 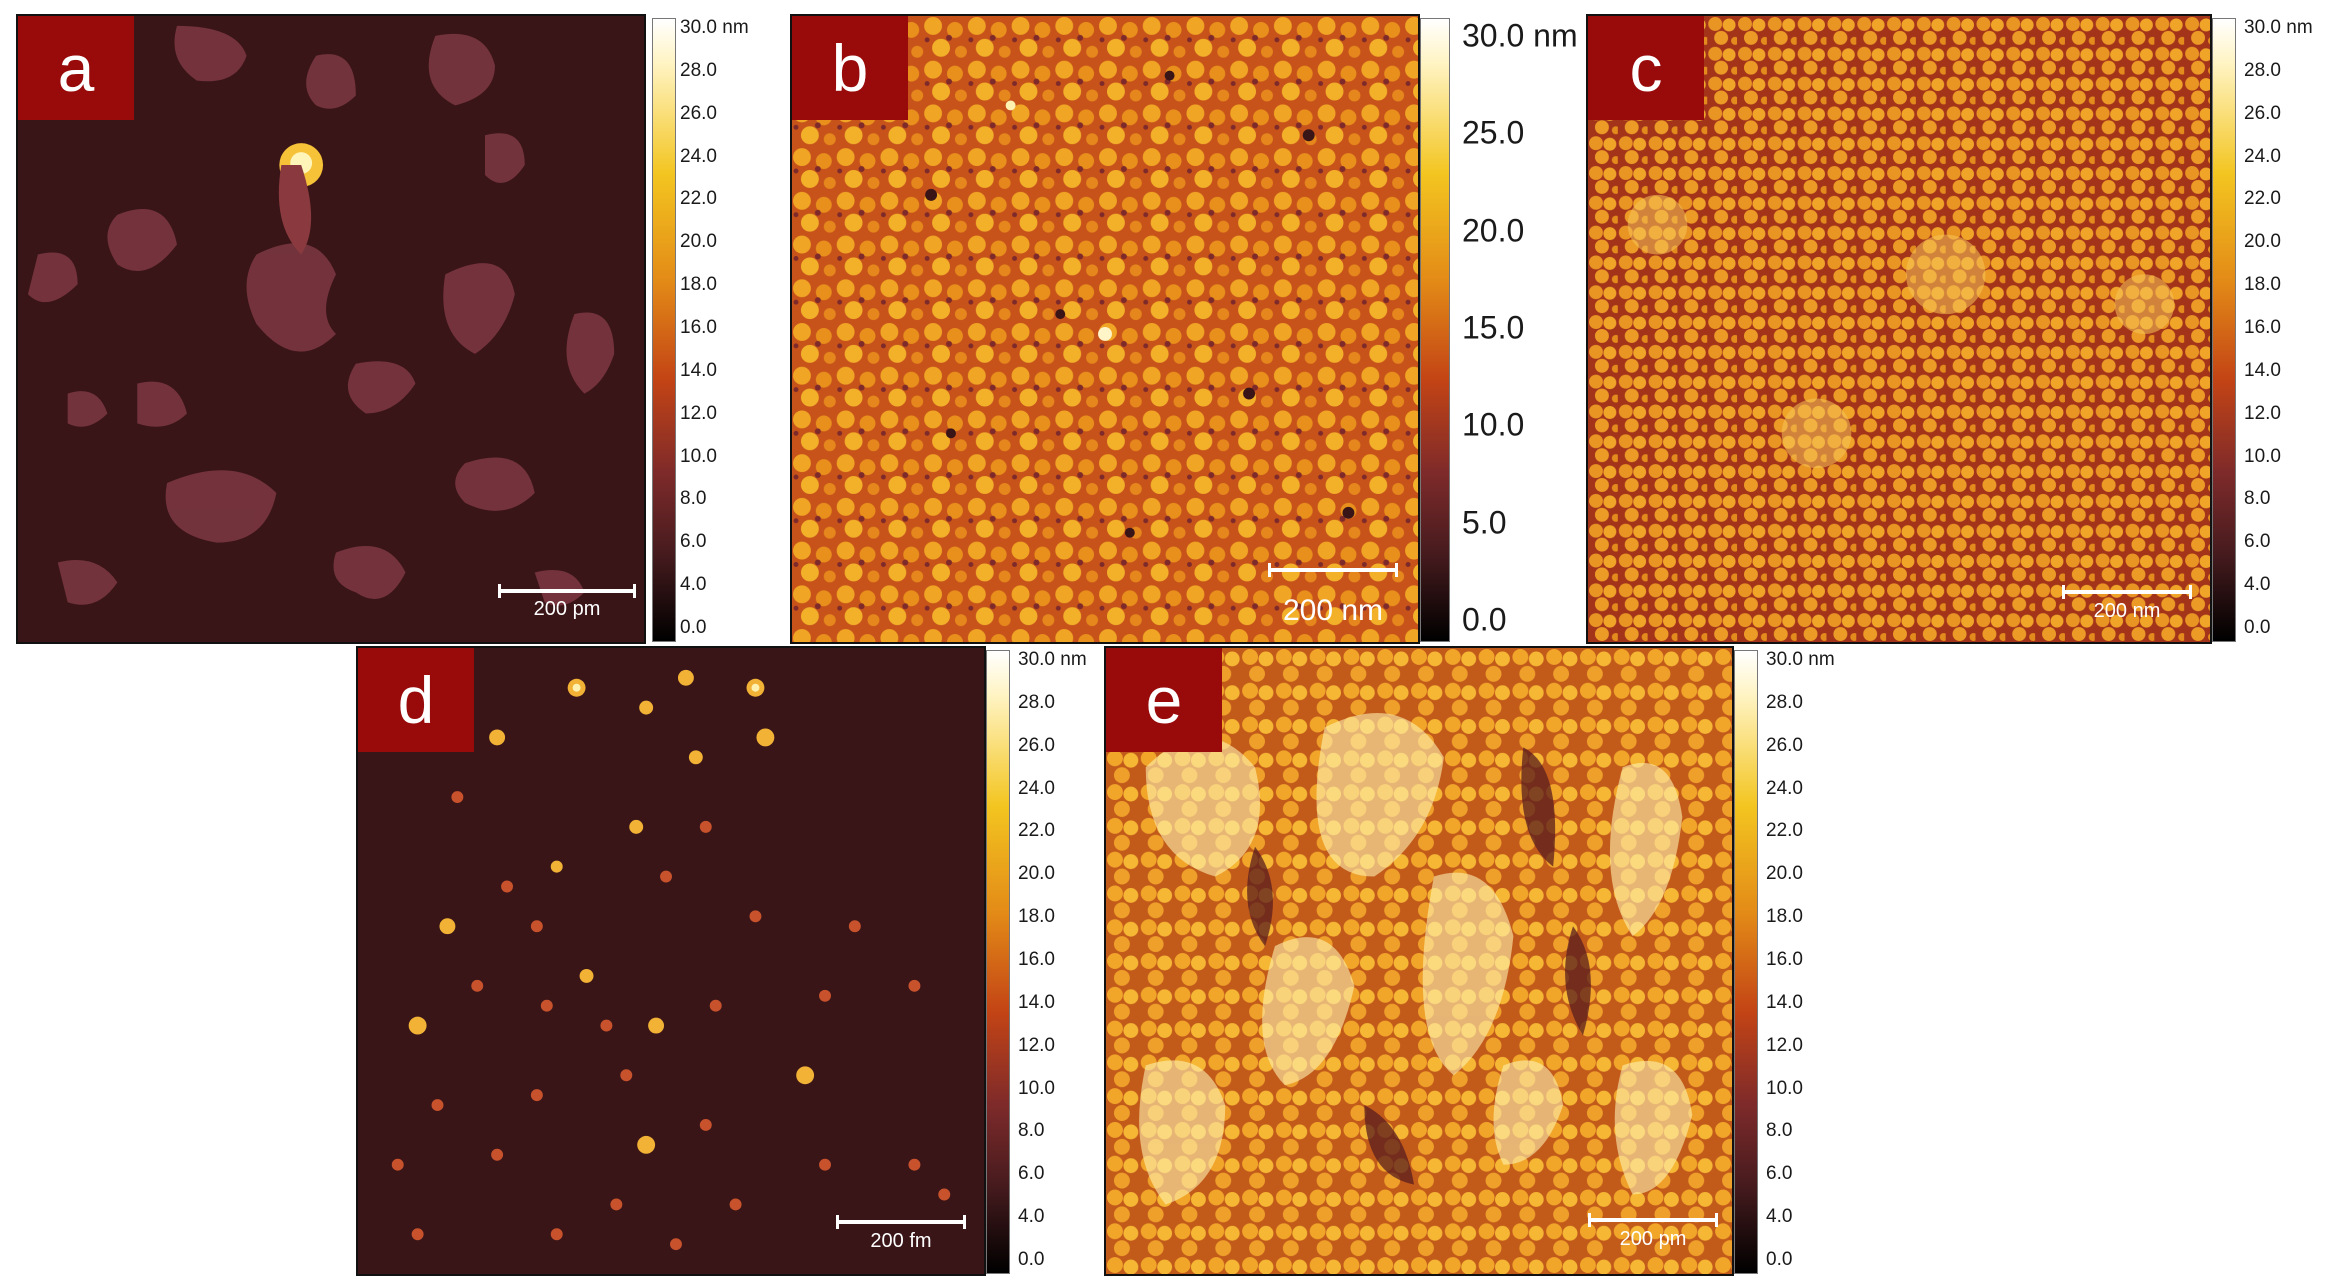 What do you see at coordinates (698, 156) in the screenshot?
I see `colorbar-tick-a: 24.0` at bounding box center [698, 156].